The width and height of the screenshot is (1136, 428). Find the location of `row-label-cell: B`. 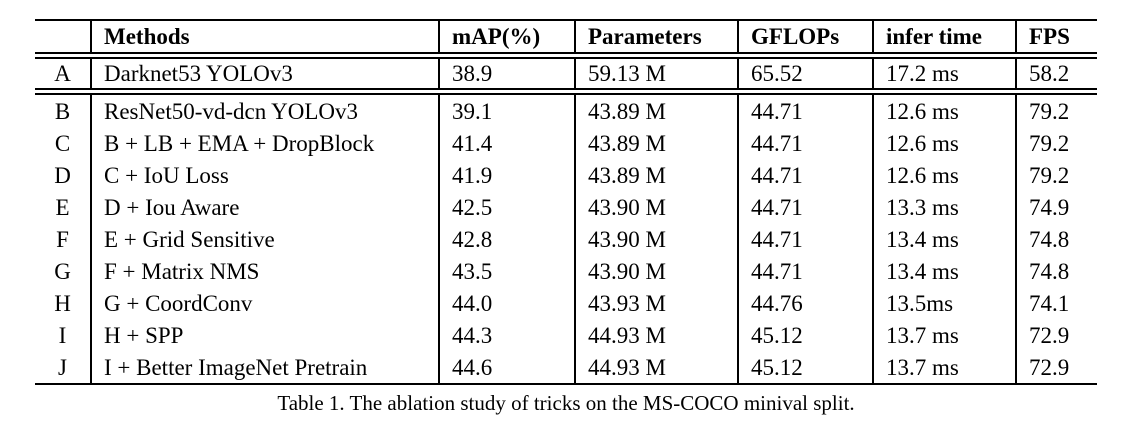

row-label-cell: B is located at coordinates (62, 111).